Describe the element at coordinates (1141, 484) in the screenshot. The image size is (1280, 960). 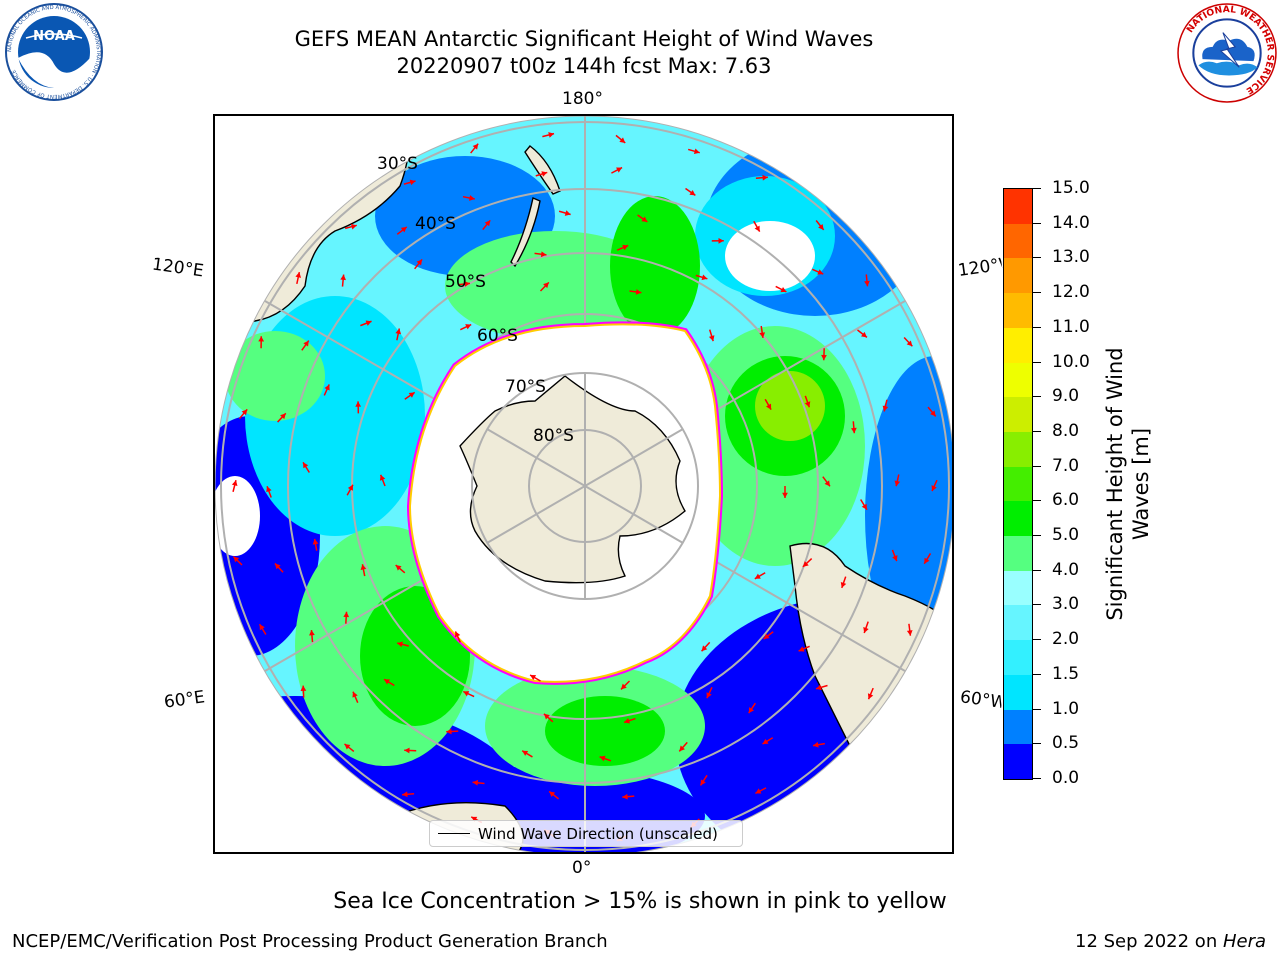
I see `colorbar-label-line-2: Waves [m]` at that location.